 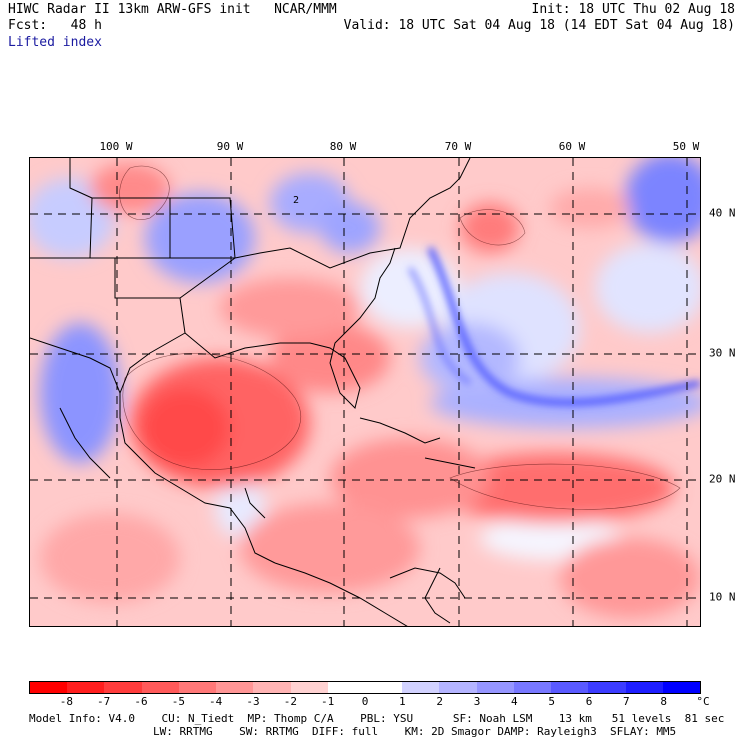 What do you see at coordinates (572, 146) in the screenshot?
I see `lon-label-60w: 60 W` at bounding box center [572, 146].